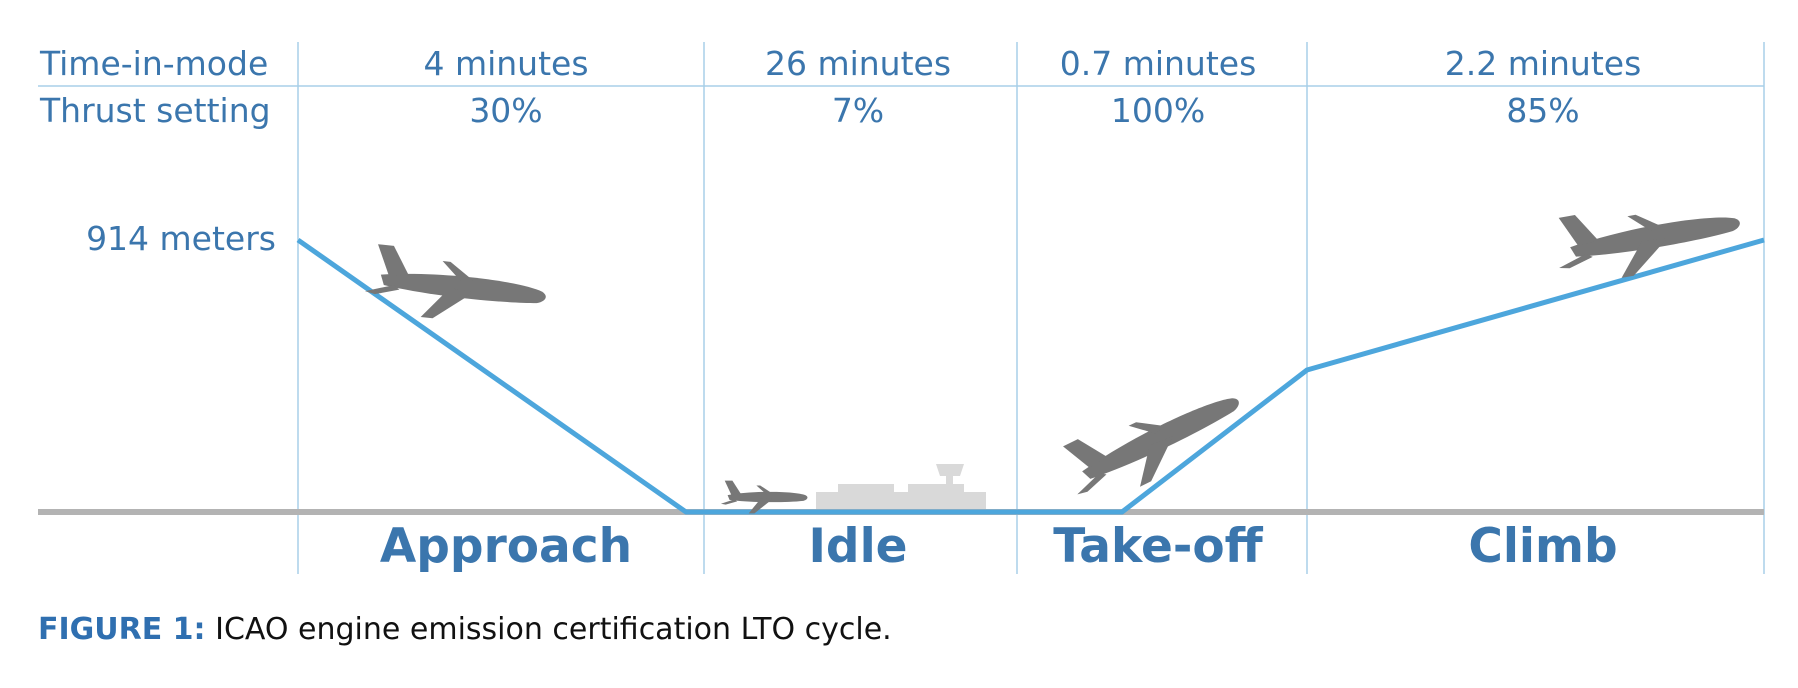 This screenshot has height=688, width=1798. Describe the element at coordinates (858, 63) in the screenshot. I see `idle-time: 26 minutes` at that location.